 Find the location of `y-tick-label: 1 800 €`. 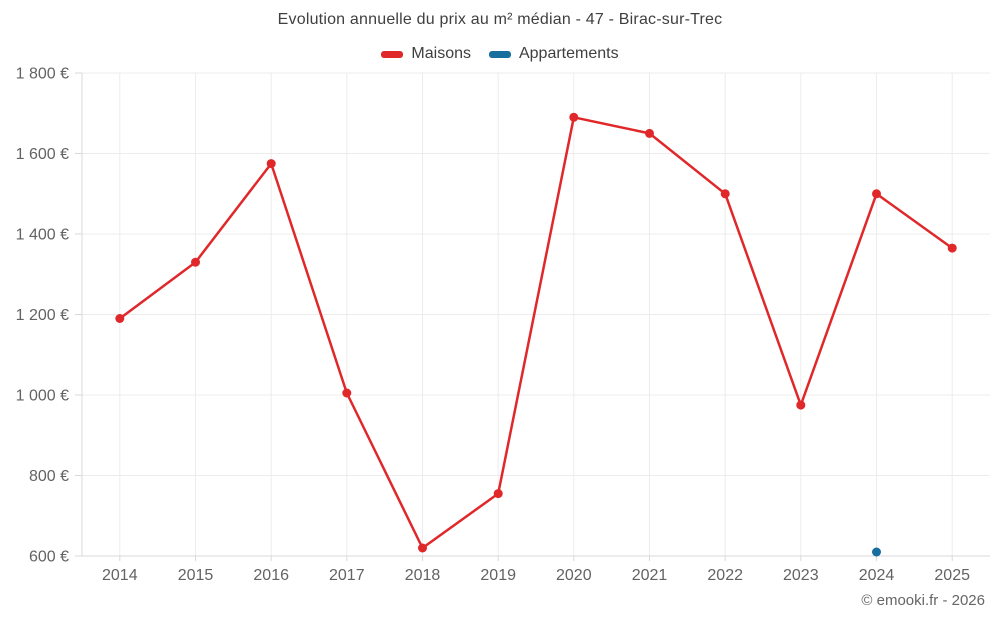

y-tick-label: 1 800 € is located at coordinates (42, 74).